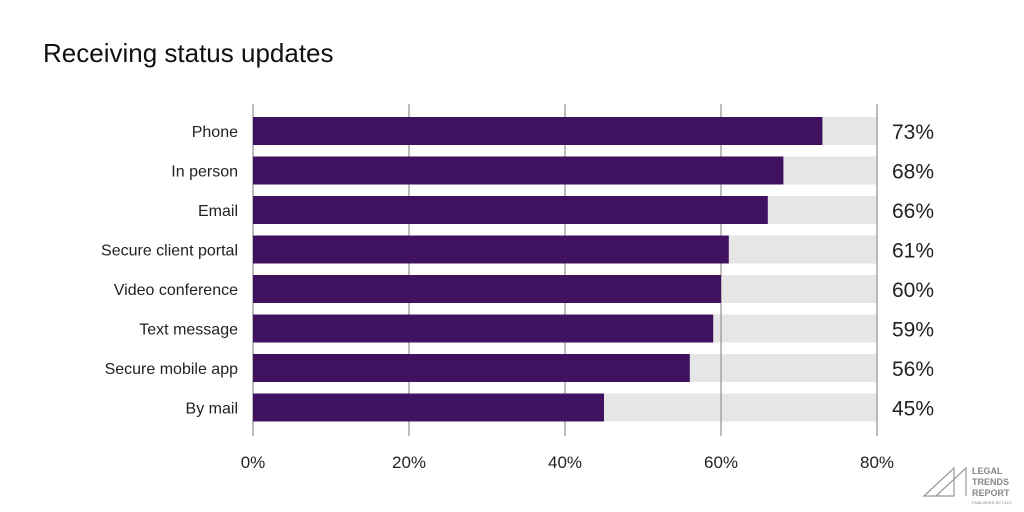 The width and height of the screenshot is (1024, 512). Describe the element at coordinates (913, 211) in the screenshot. I see `data-label: 66%` at that location.